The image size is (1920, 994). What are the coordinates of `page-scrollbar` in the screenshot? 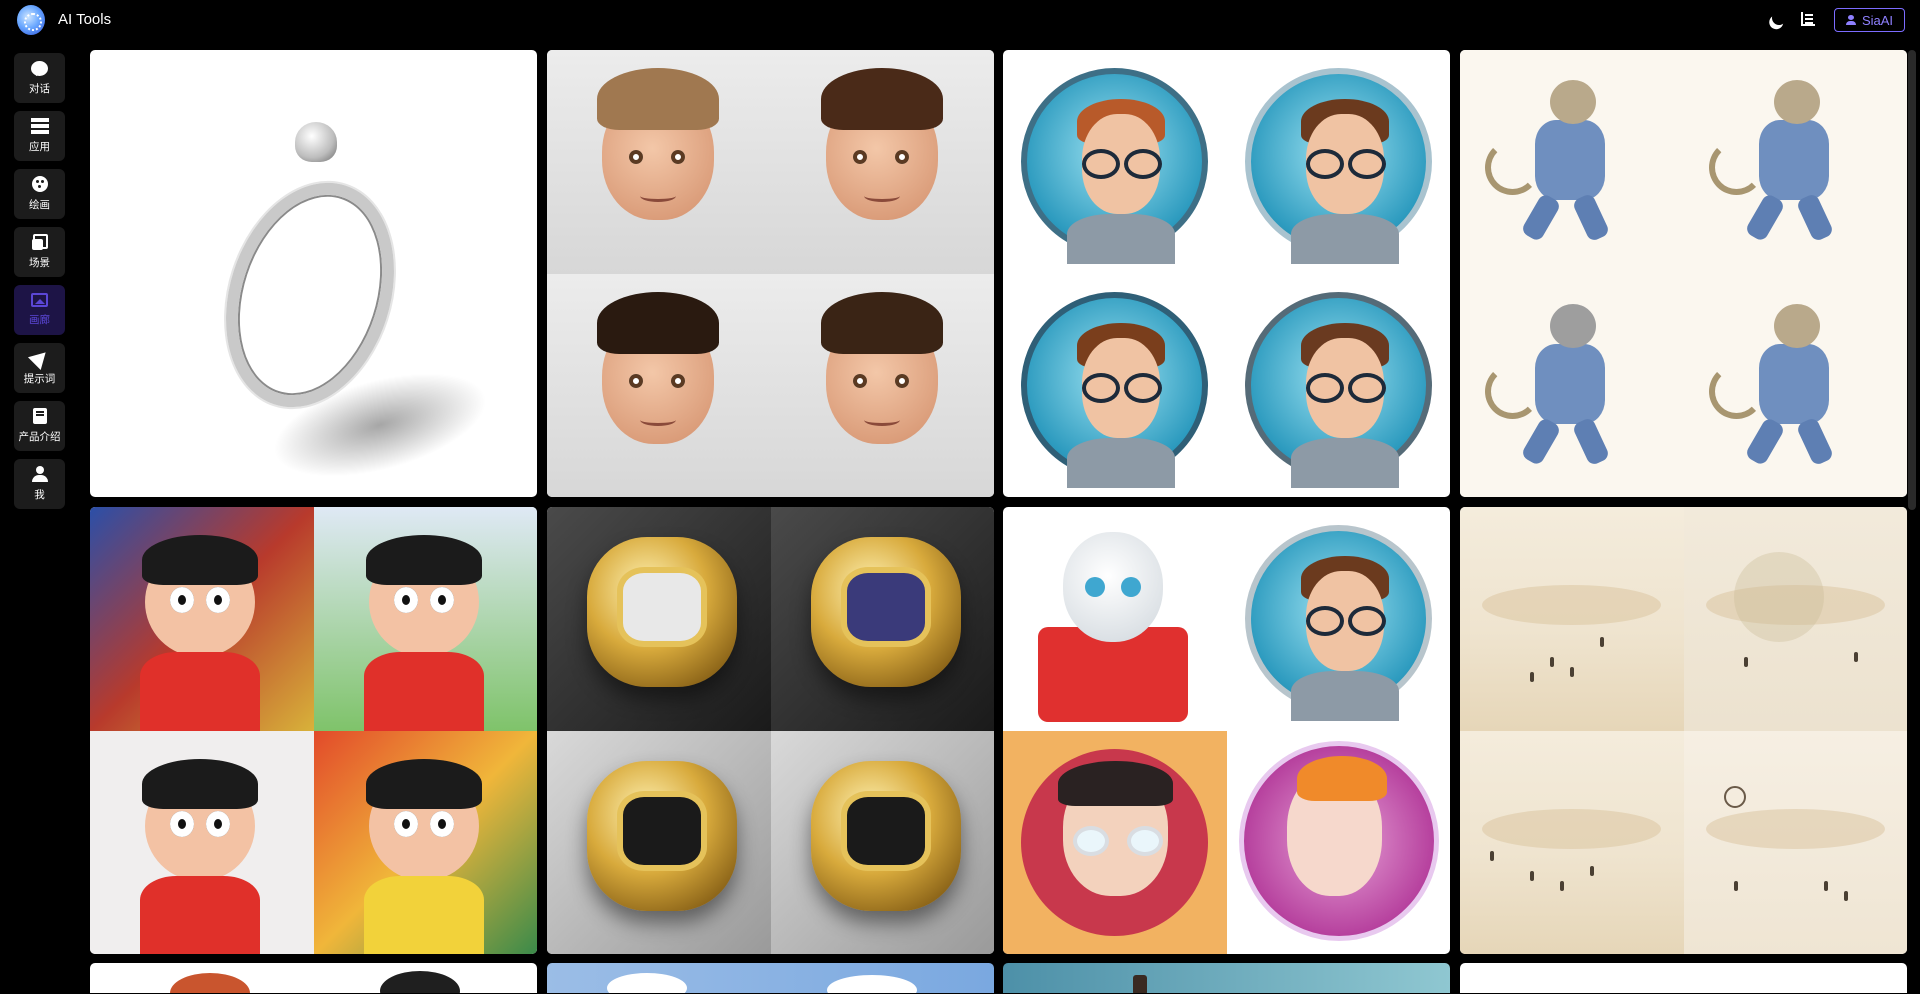 It's located at (1912, 280).